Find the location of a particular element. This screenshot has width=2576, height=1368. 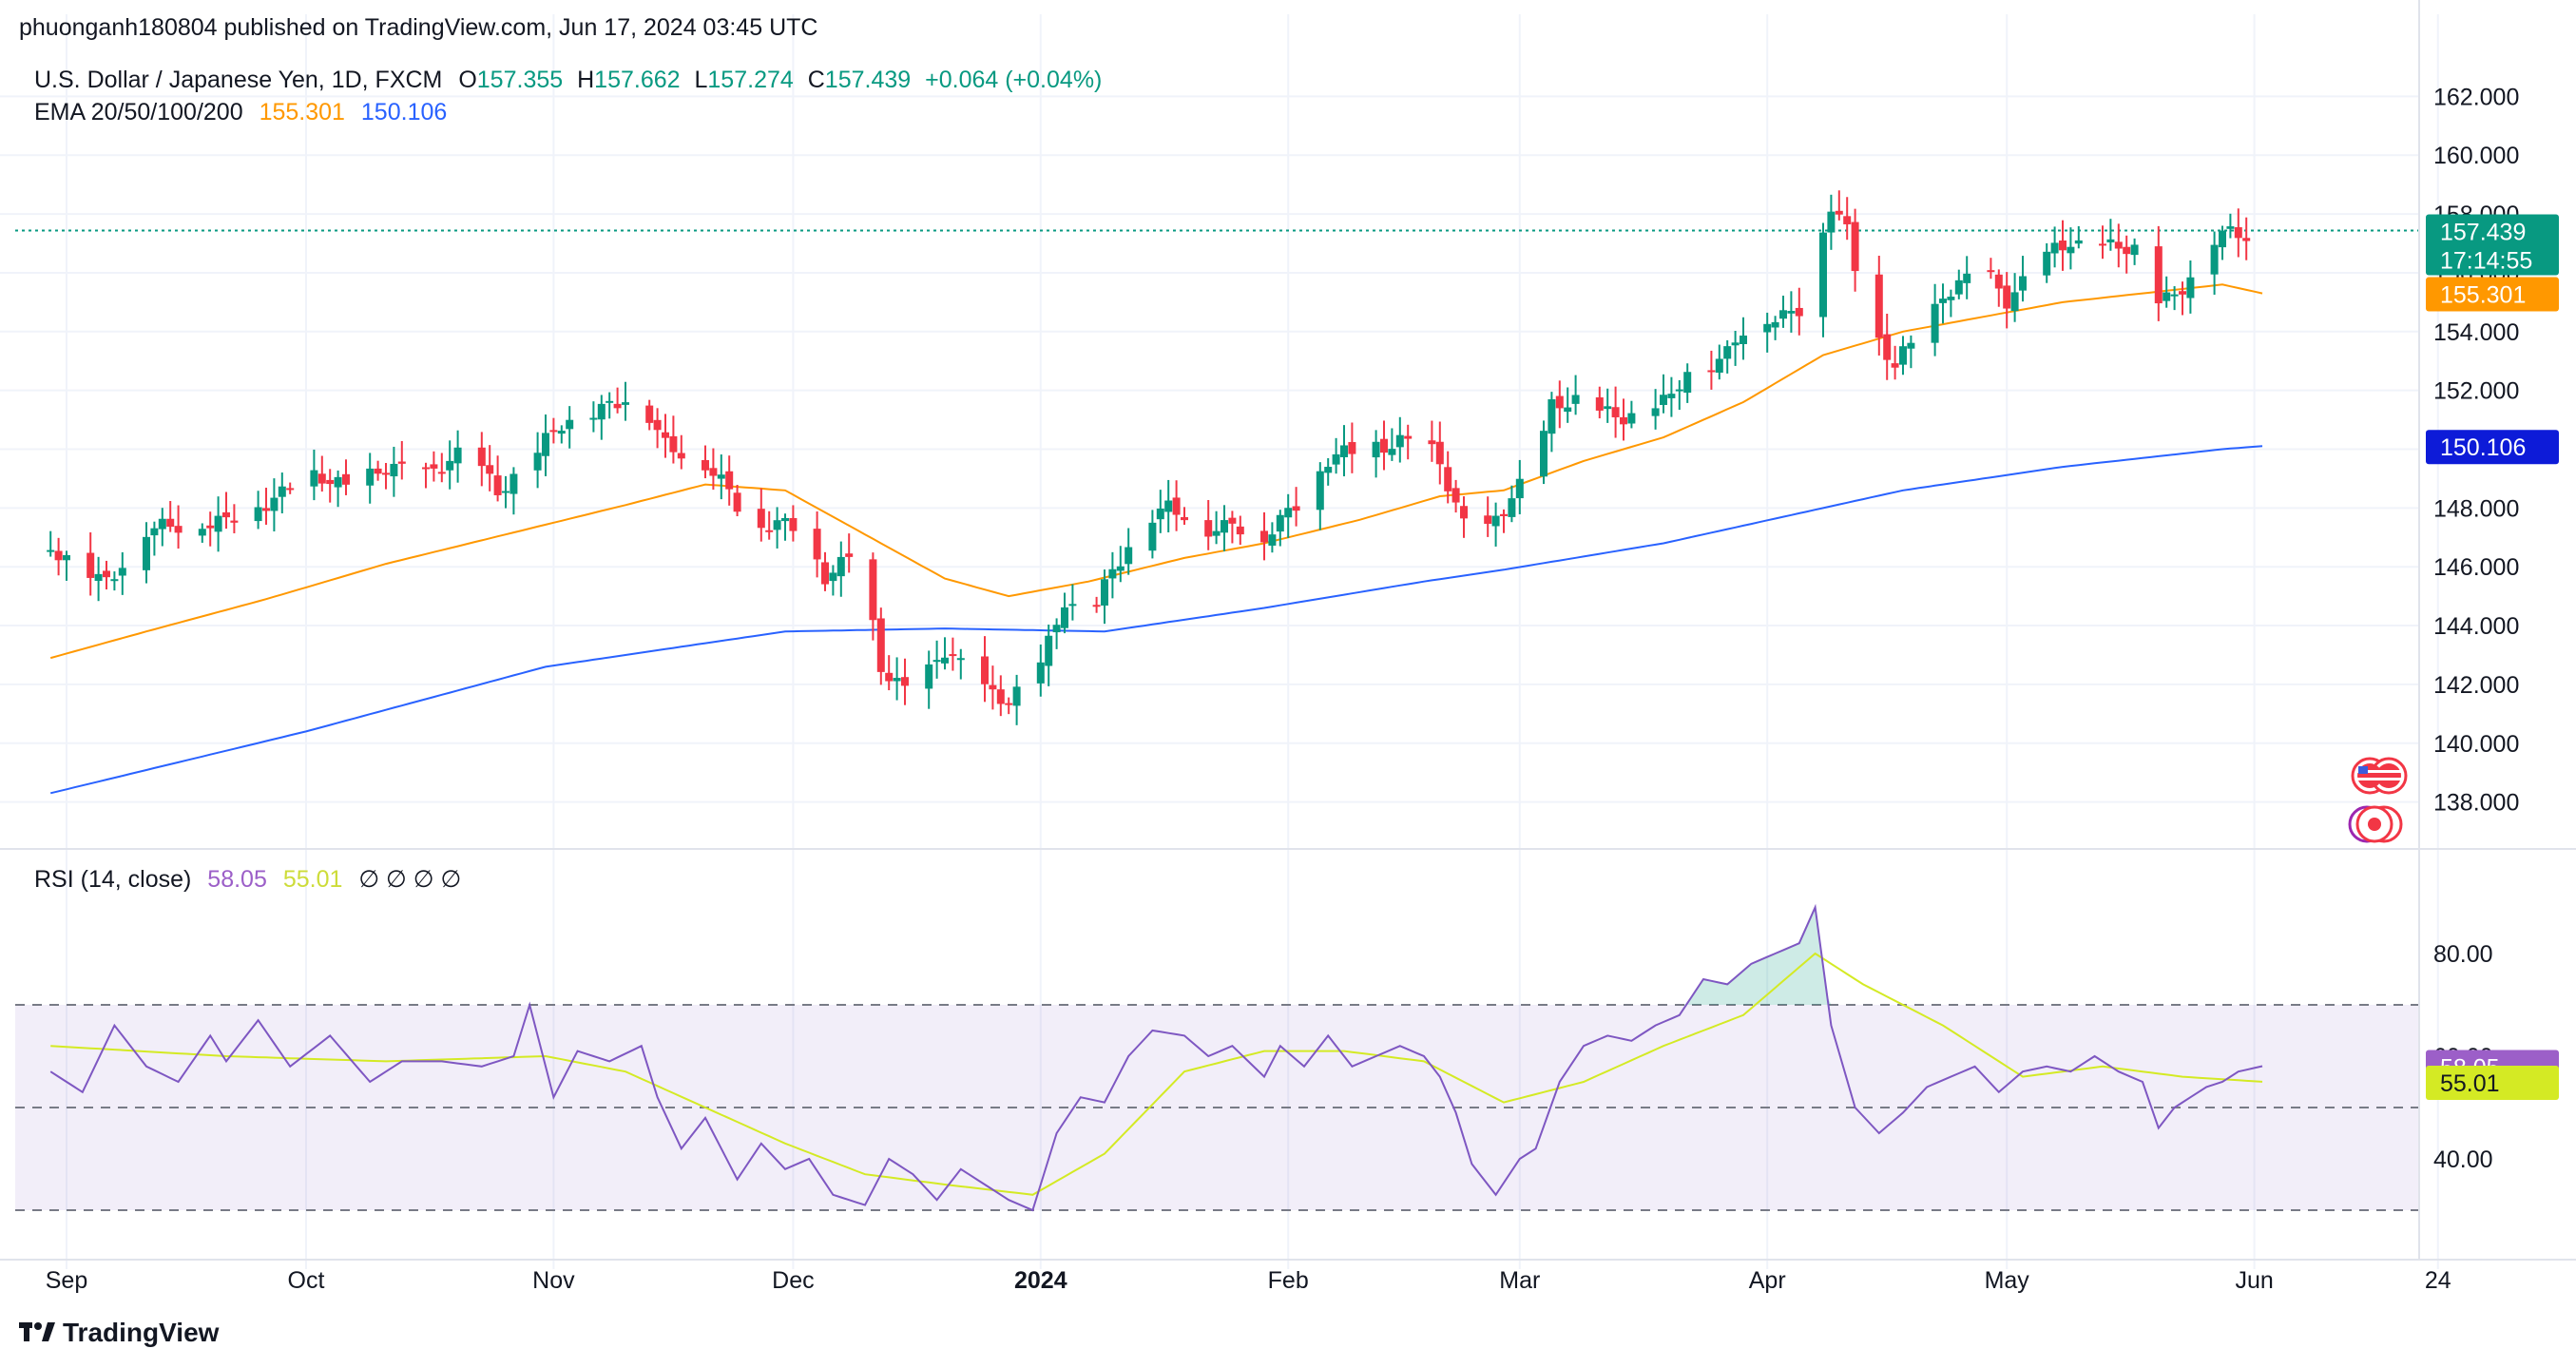

close-label: C is located at coordinates (816, 80).